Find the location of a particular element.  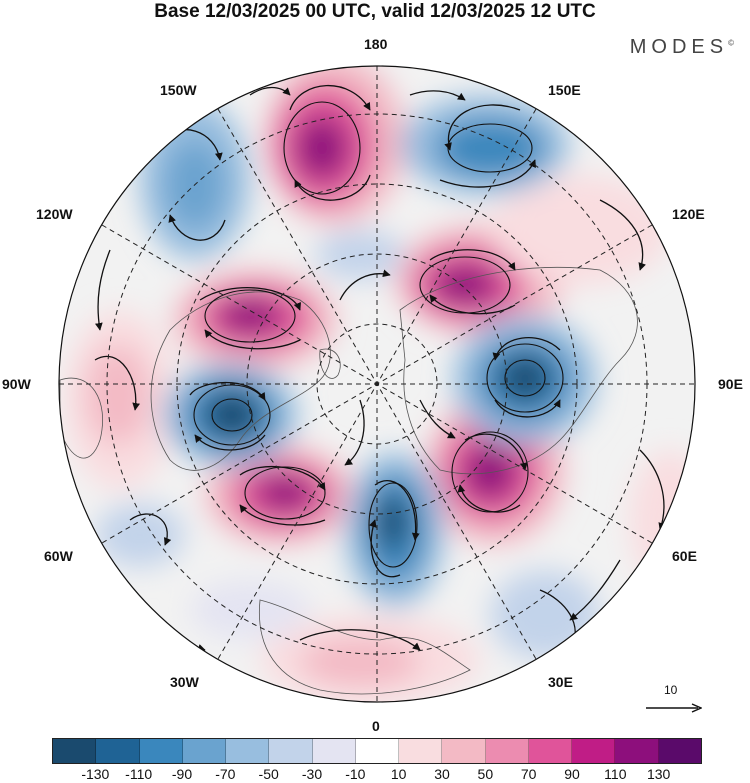

colorbar-tick-label: 70 is located at coordinates (528, 774).